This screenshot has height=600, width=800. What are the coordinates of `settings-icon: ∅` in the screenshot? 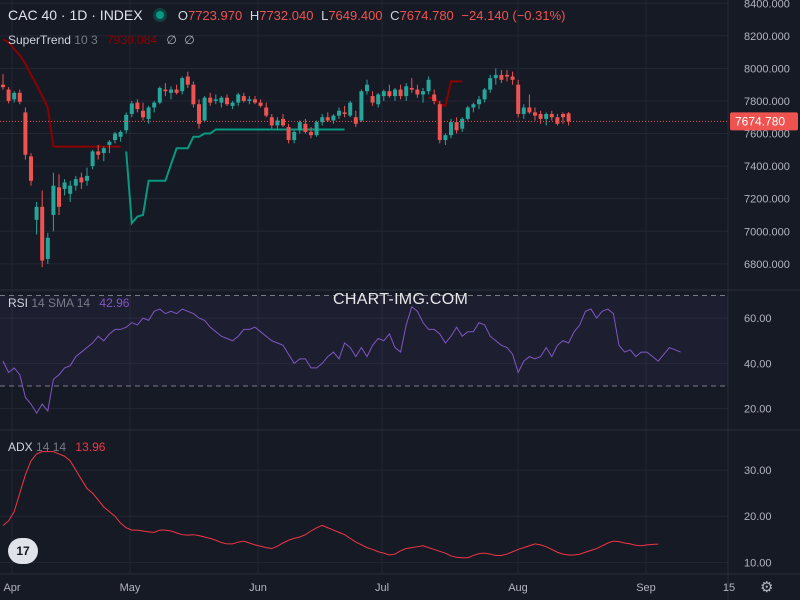 It's located at (189, 40).